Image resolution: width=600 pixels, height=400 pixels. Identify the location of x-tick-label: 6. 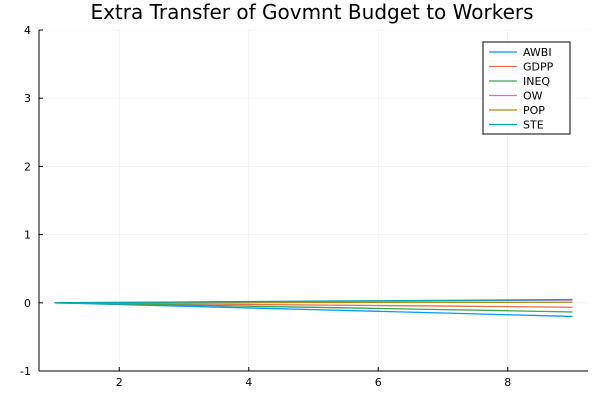
(378, 382).